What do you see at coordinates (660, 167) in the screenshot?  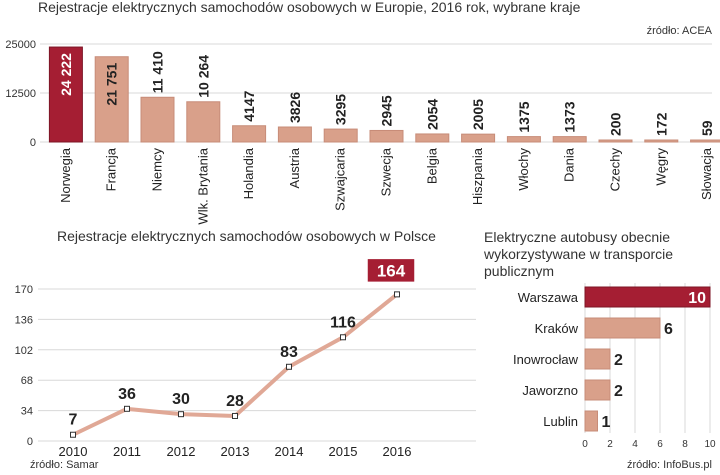 I see `category-label: Węgry` at bounding box center [660, 167].